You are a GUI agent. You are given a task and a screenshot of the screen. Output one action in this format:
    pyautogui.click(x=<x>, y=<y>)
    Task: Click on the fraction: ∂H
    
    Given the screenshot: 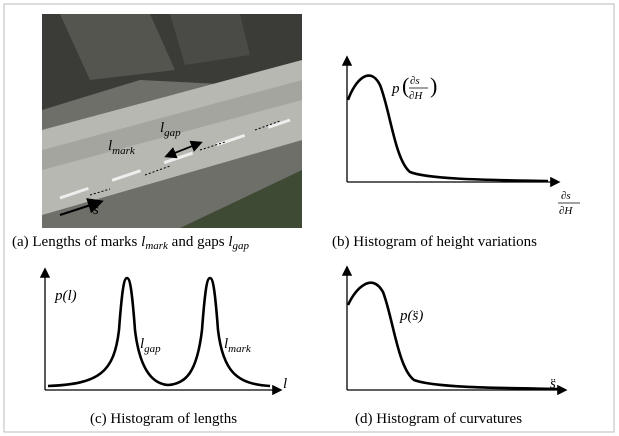 What is the action you would take?
    pyautogui.click(x=416, y=96)
    